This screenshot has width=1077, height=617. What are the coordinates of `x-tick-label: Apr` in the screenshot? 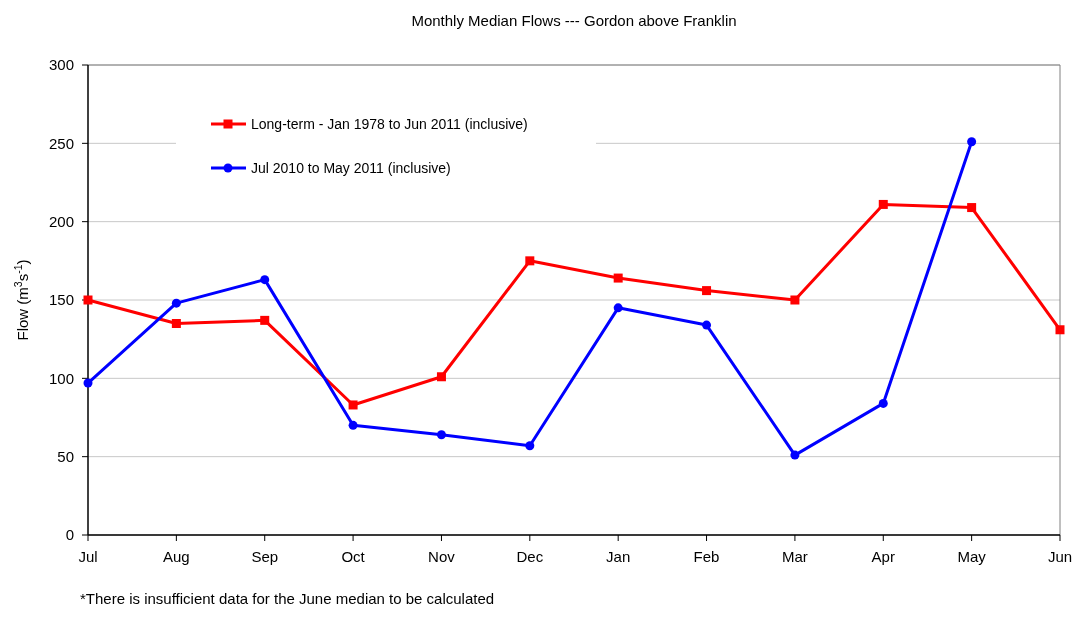 It's located at (883, 556).